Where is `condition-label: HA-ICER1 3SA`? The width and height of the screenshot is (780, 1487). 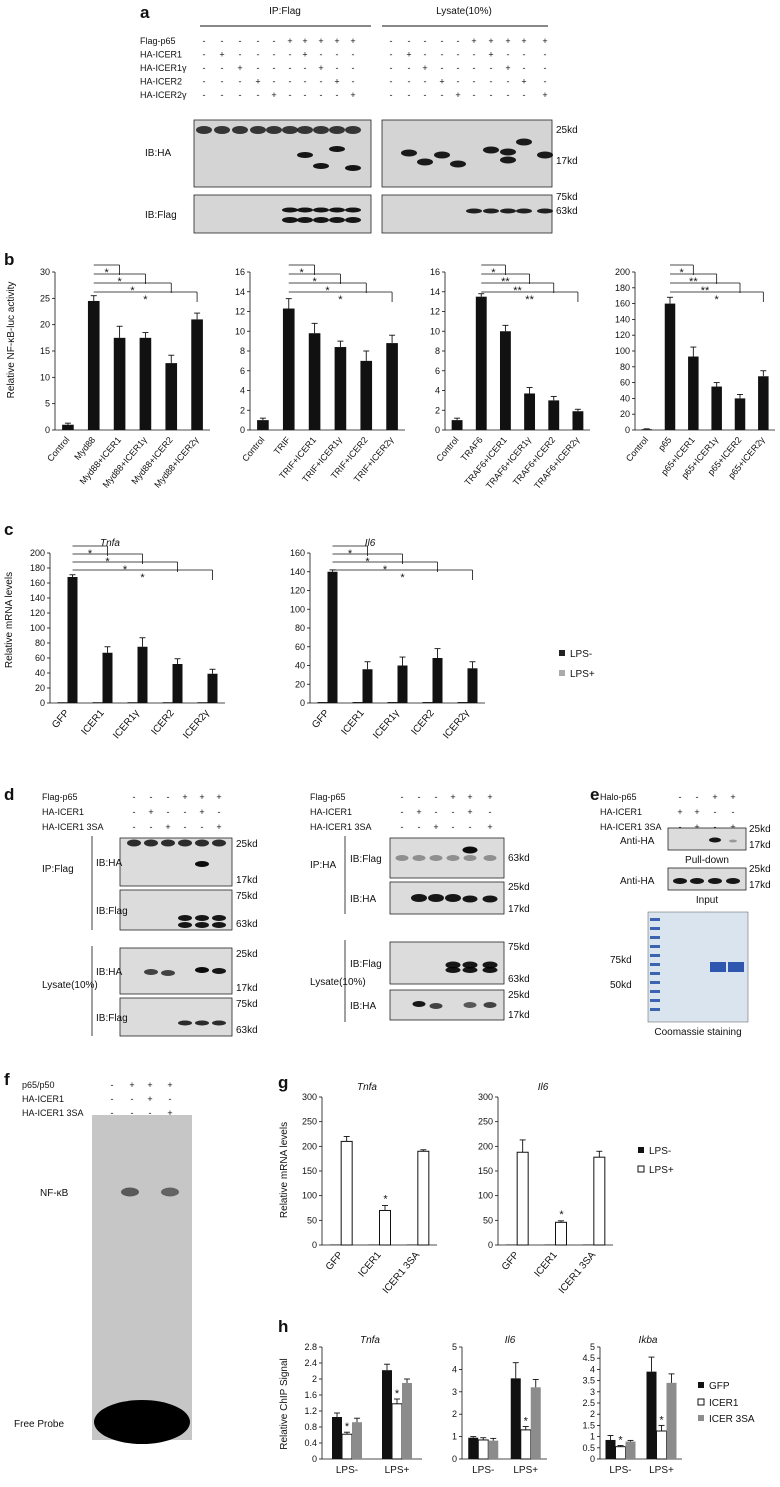 condition-label: HA-ICER1 3SA is located at coordinates (73, 827).